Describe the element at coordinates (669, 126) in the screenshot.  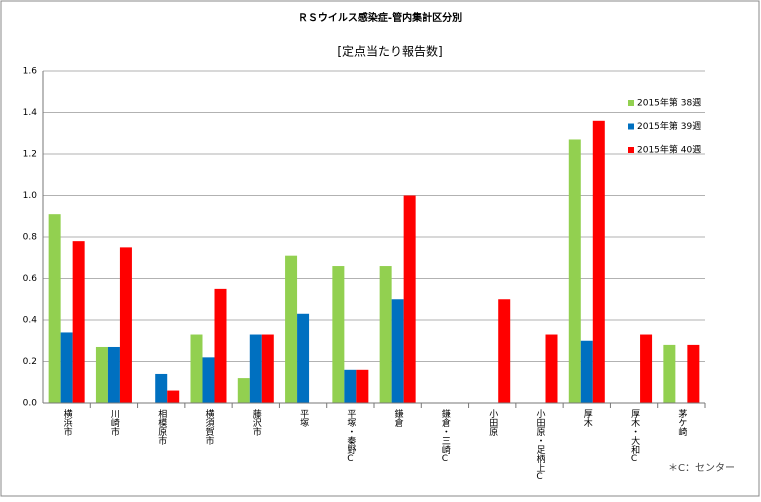
I see `legend-label: 2015年第 39週` at that location.